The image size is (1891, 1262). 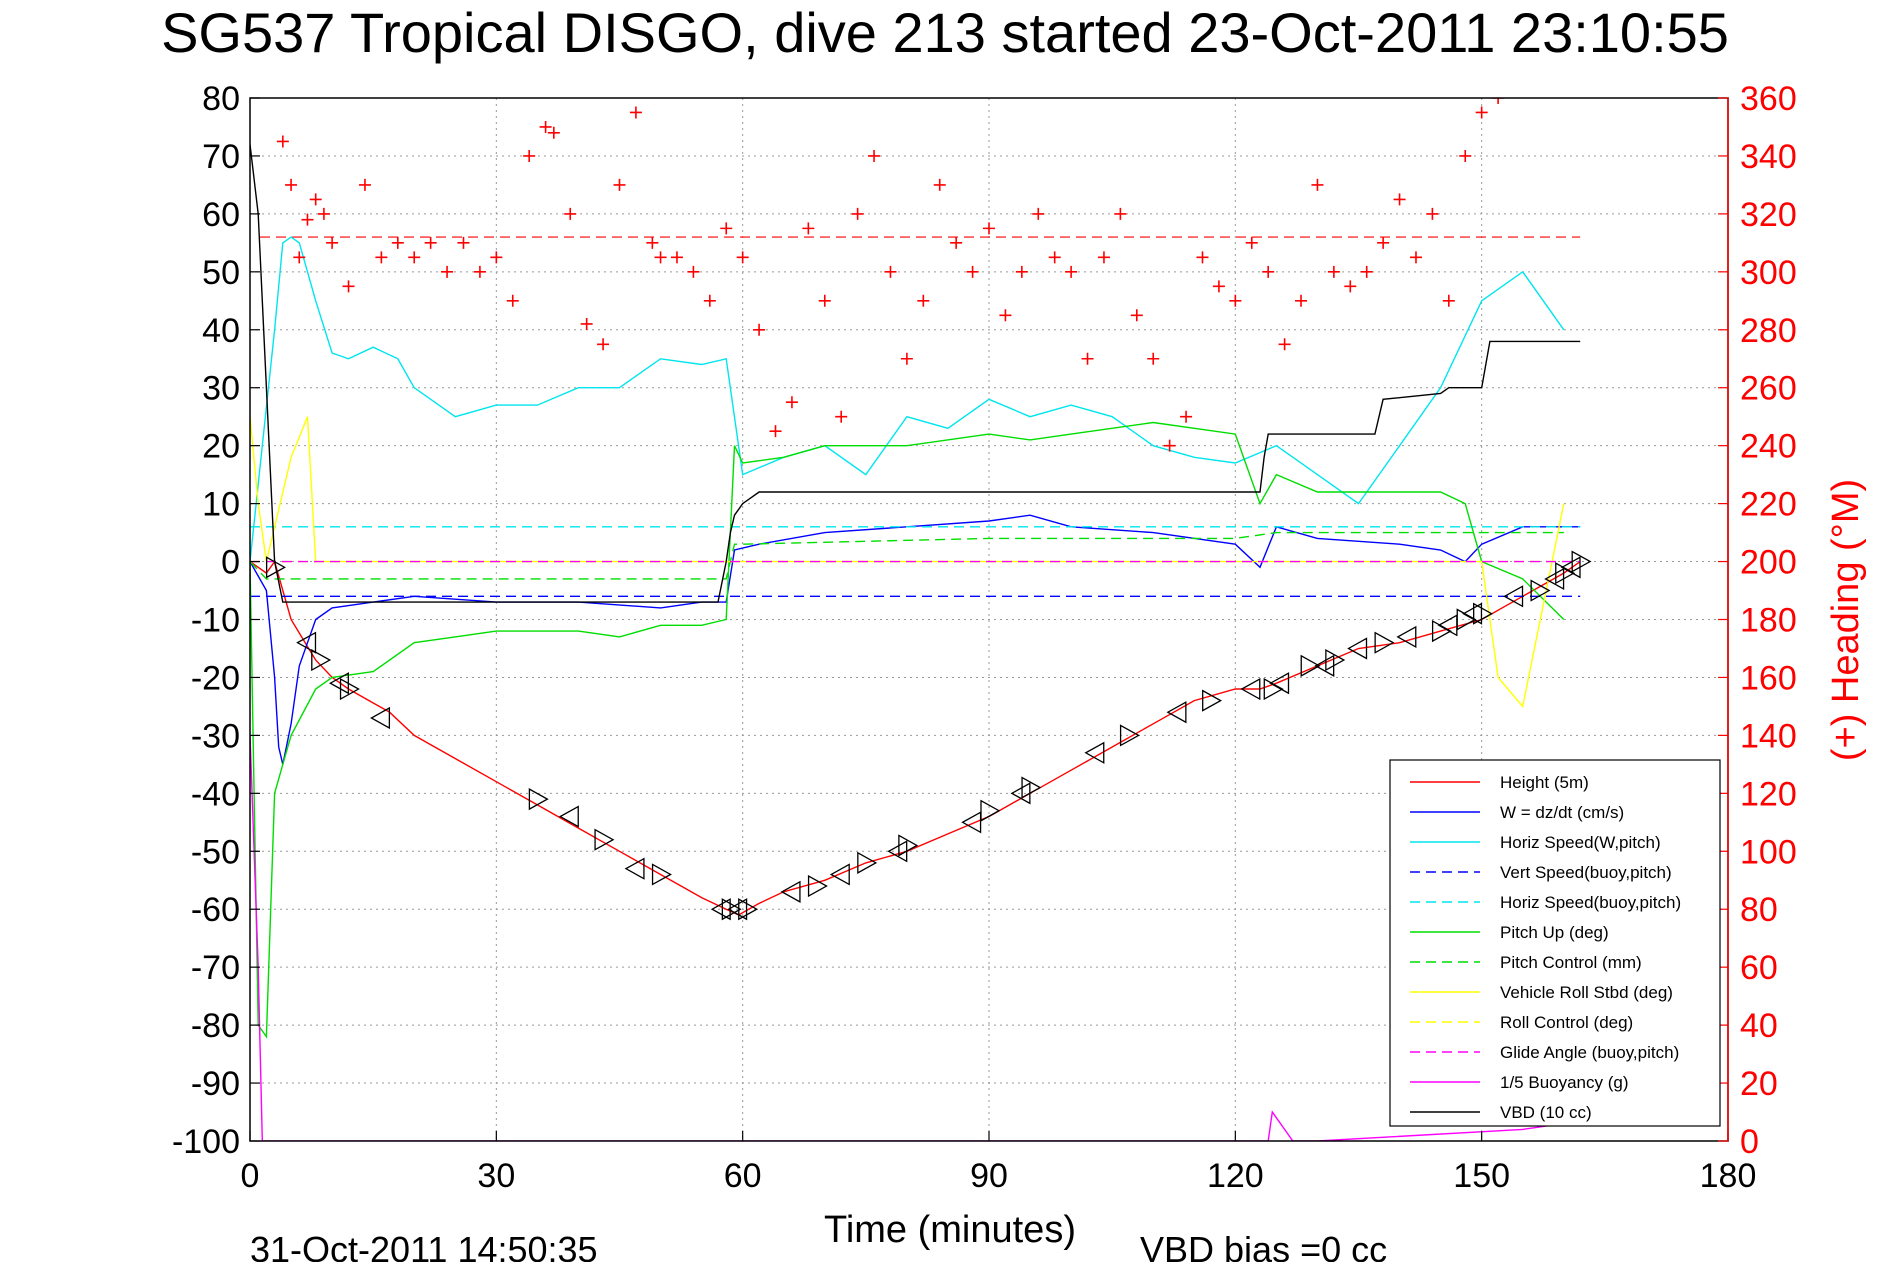 What do you see at coordinates (1571, 962) in the screenshot?
I see `legend-label: Pitch Control (mm)` at bounding box center [1571, 962].